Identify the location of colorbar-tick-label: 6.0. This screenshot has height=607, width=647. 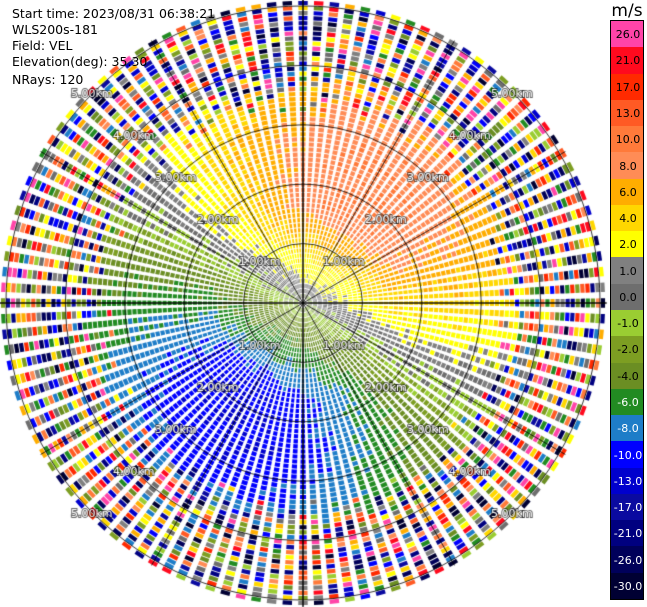
(628, 192).